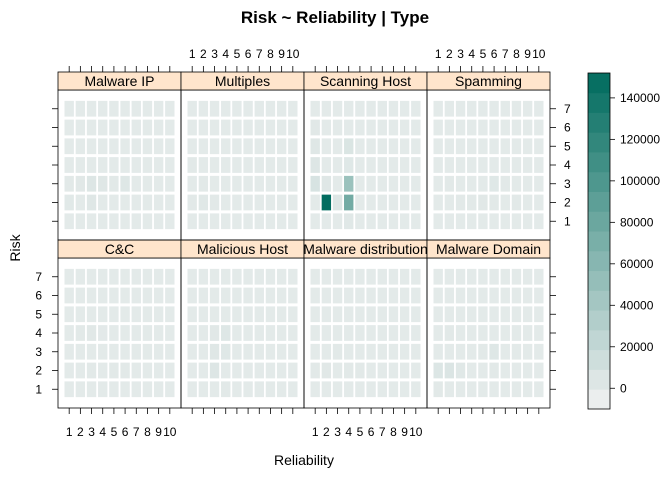  What do you see at coordinates (623, 241) in the screenshot?
I see `colorbar: 0 20000 40000 60000 80000 100000 120000 140000` at bounding box center [623, 241].